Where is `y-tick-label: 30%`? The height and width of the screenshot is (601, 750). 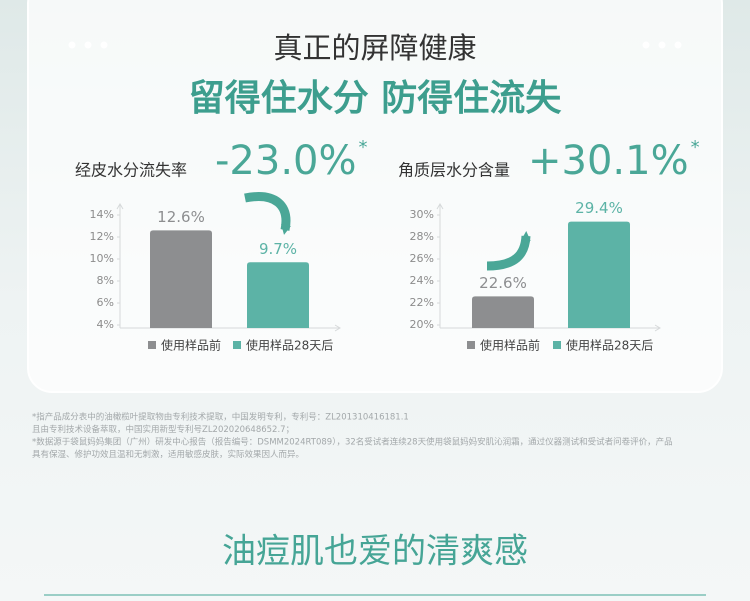
y-tick-label: 30% is located at coordinates (422, 214).